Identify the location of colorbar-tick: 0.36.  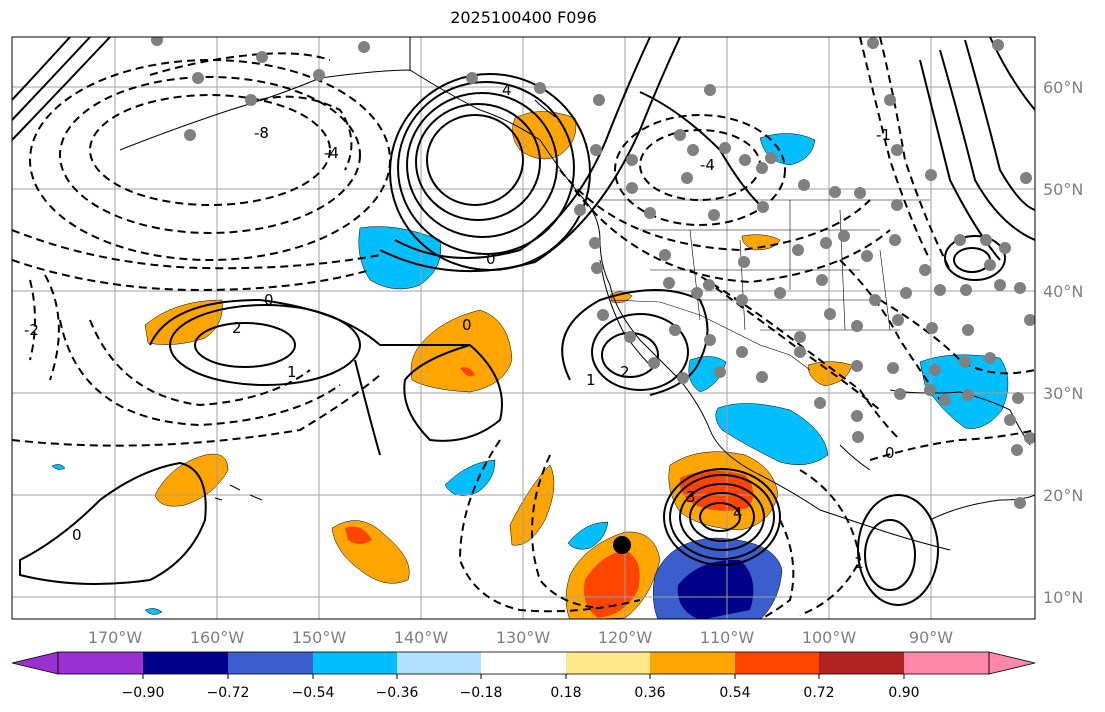
(649, 693).